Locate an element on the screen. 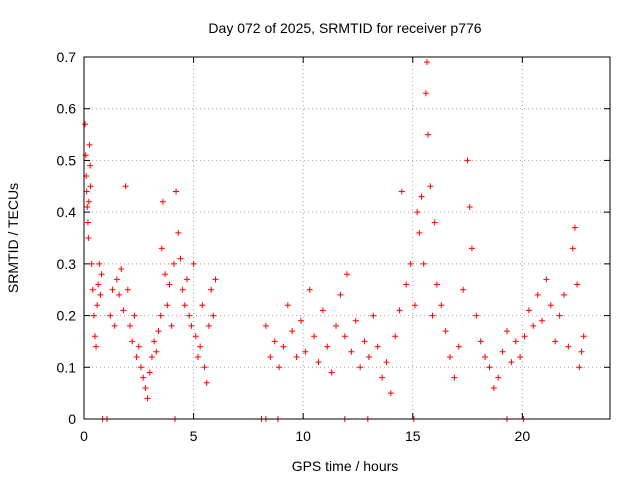 This screenshot has height=480, width=640. x-axis-title: GPS time / hours is located at coordinates (345, 466).